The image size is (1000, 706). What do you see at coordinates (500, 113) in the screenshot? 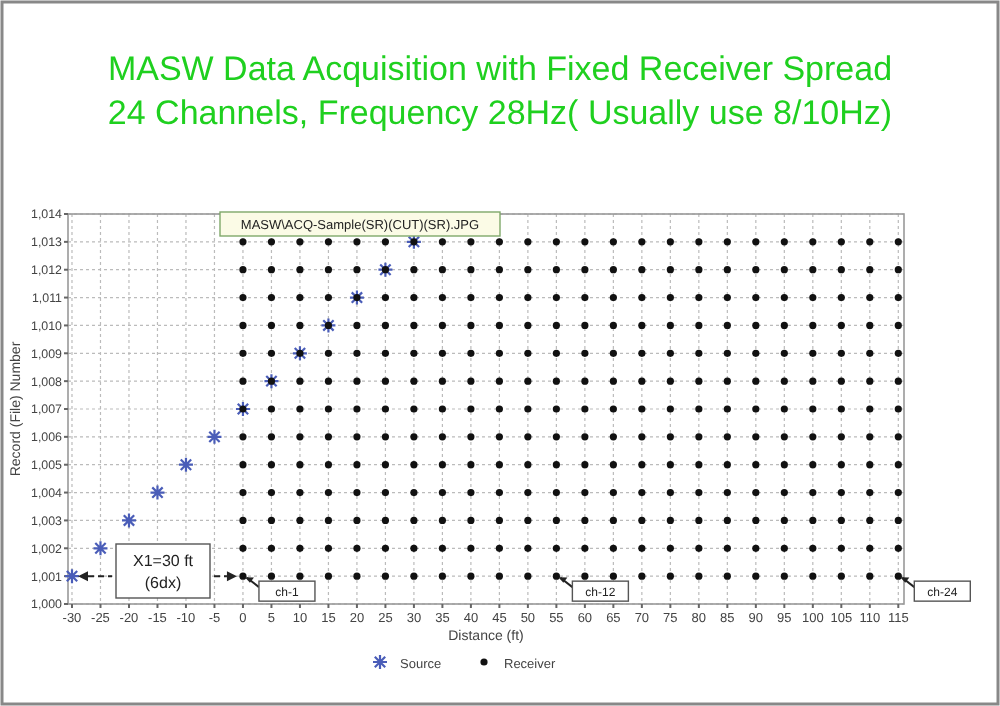
I see `chart-subtitle: 24 Channels, Frequency 28Hz( Usually use 8/10Hz)` at bounding box center [500, 113].